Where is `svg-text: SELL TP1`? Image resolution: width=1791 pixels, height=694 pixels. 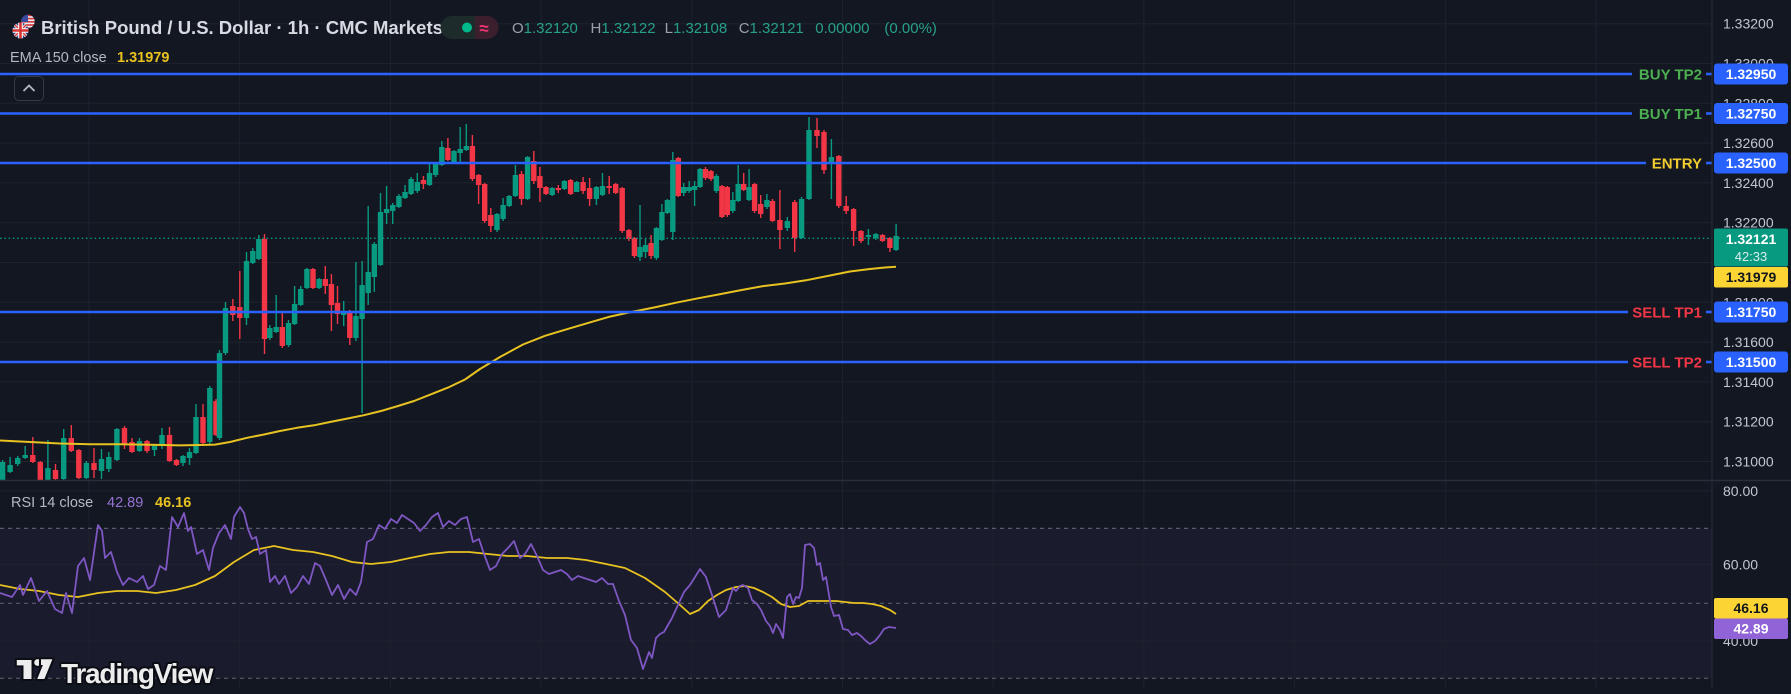 svg-text: SELL TP1 is located at coordinates (1667, 313).